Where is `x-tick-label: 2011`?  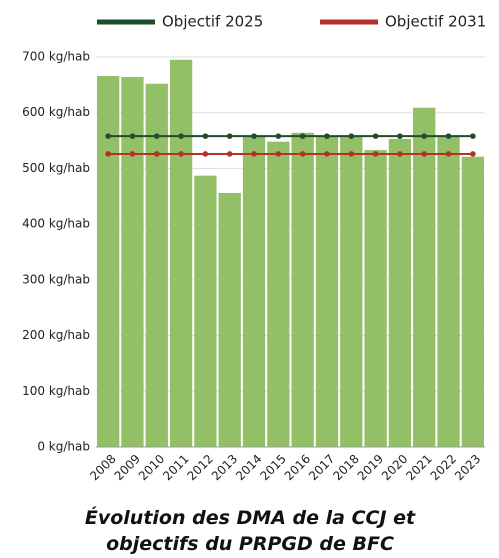
x-tick-label: 2011 is located at coordinates (175, 467).